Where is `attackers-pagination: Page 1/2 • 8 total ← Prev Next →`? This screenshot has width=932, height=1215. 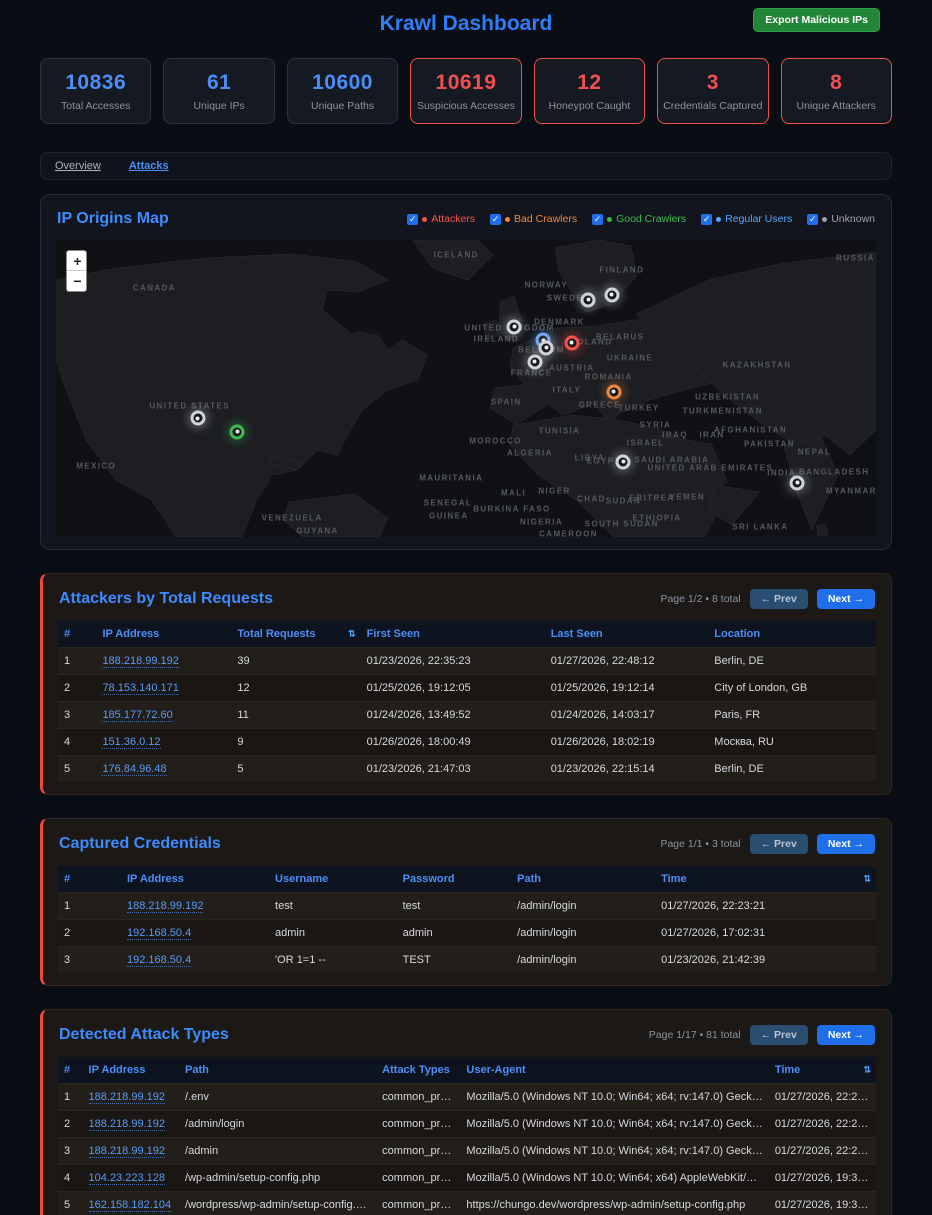
attackers-pagination: Page 1/2 • 8 total ← Prev Next → is located at coordinates (767, 599).